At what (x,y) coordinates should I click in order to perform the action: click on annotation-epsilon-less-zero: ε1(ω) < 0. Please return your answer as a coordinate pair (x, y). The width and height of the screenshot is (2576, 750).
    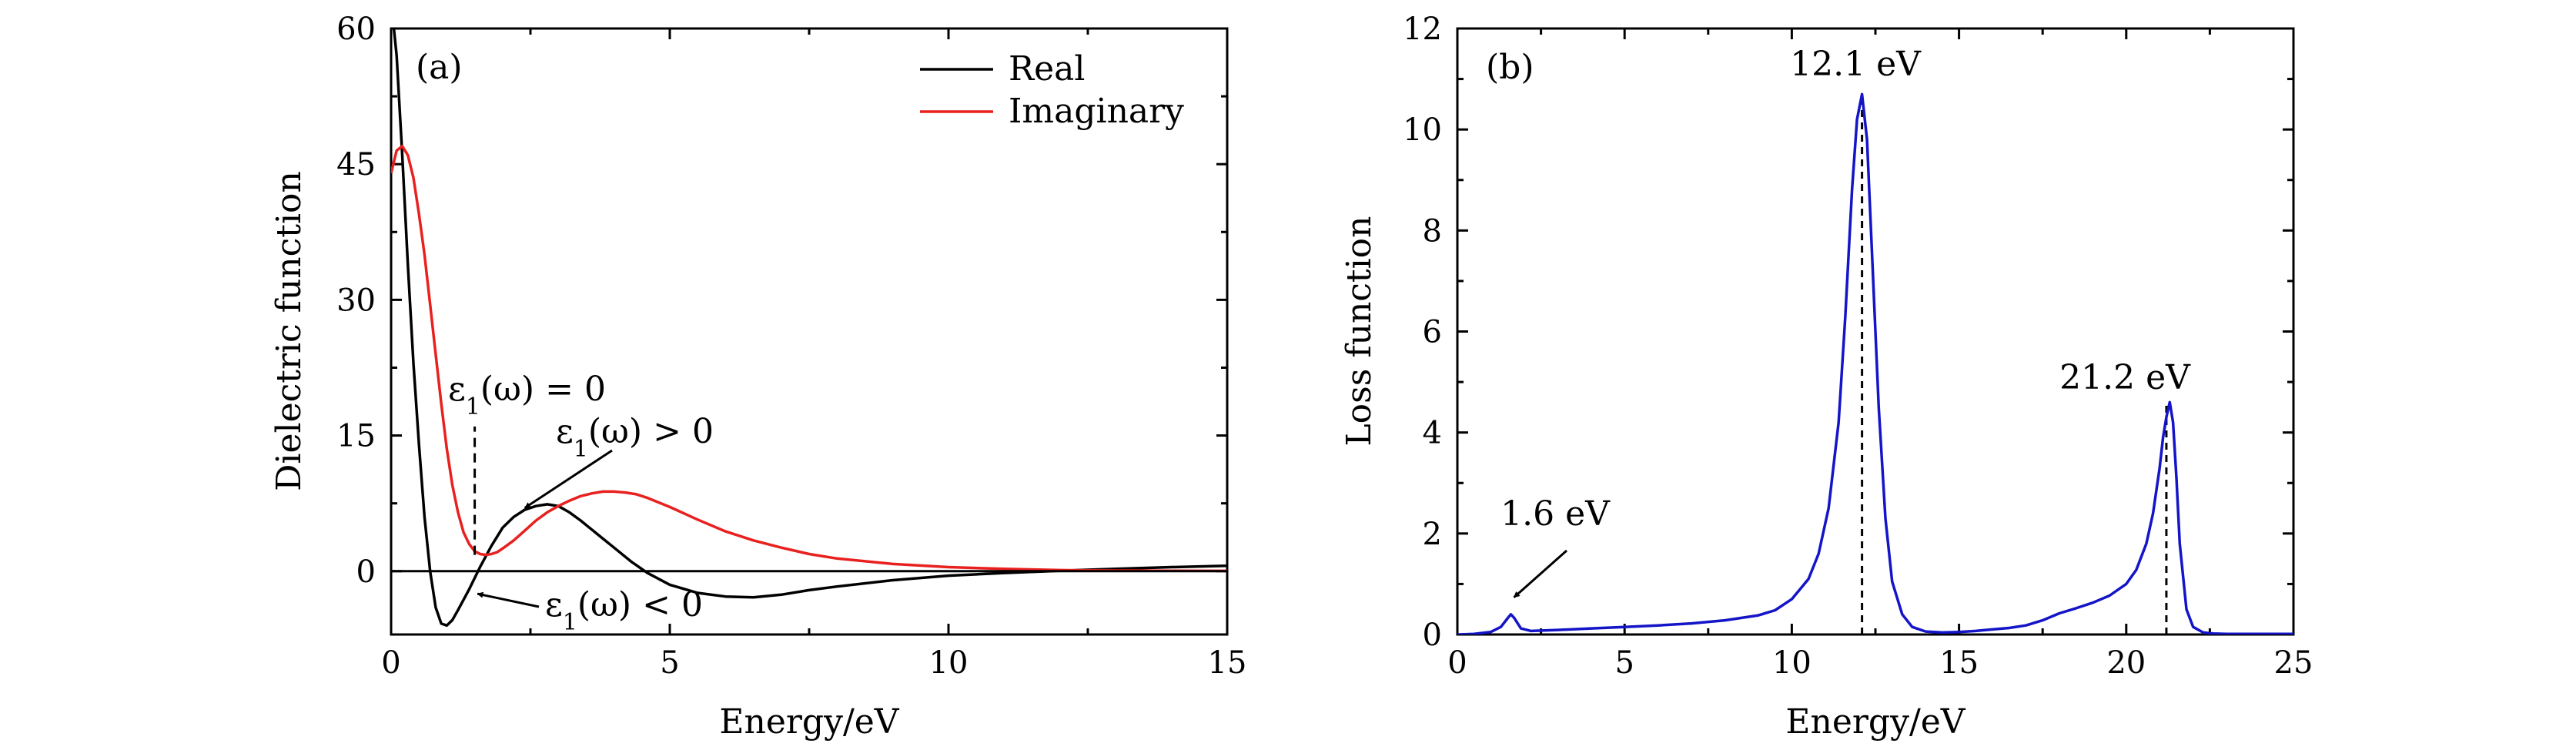
    Looking at the image, I should click on (624, 610).